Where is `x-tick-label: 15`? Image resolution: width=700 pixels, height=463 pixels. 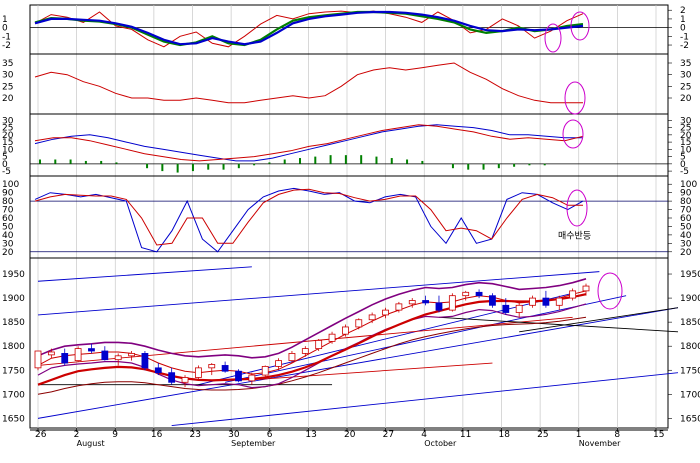
x-tick-label: 15 is located at coordinates (658, 435).